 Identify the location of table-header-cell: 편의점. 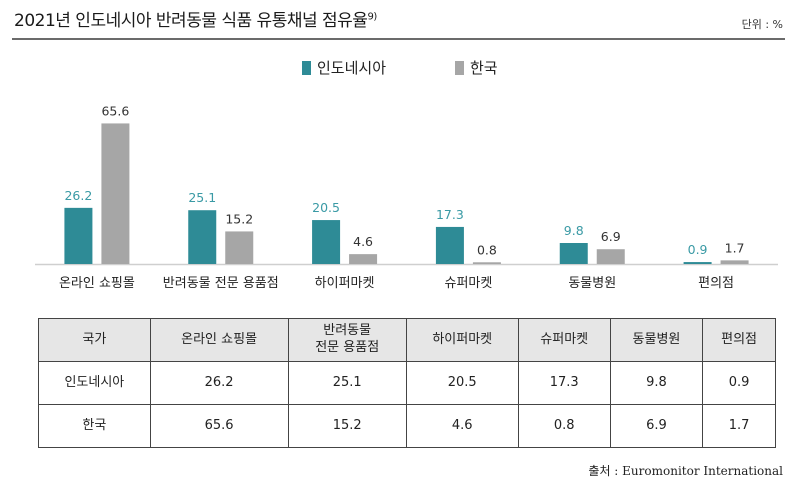
(739, 340).